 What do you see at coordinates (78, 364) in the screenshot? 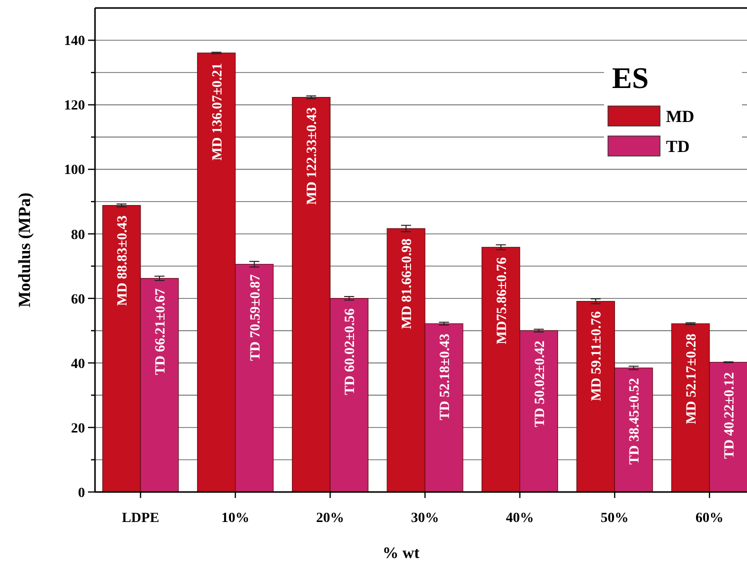
I see `y-tick-label: 40` at bounding box center [78, 364].